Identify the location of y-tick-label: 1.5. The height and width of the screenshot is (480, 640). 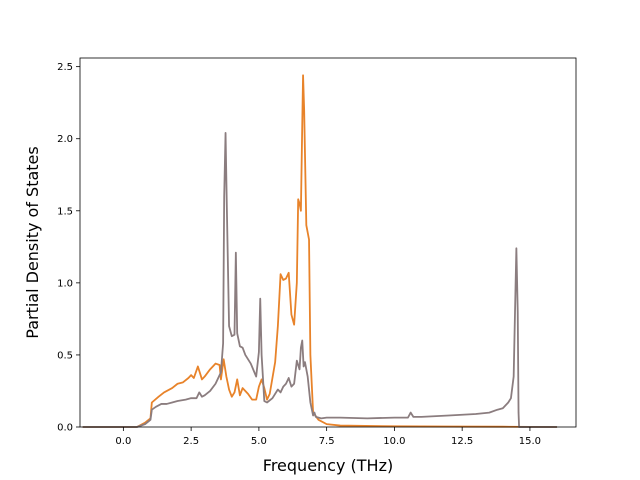
(65, 211).